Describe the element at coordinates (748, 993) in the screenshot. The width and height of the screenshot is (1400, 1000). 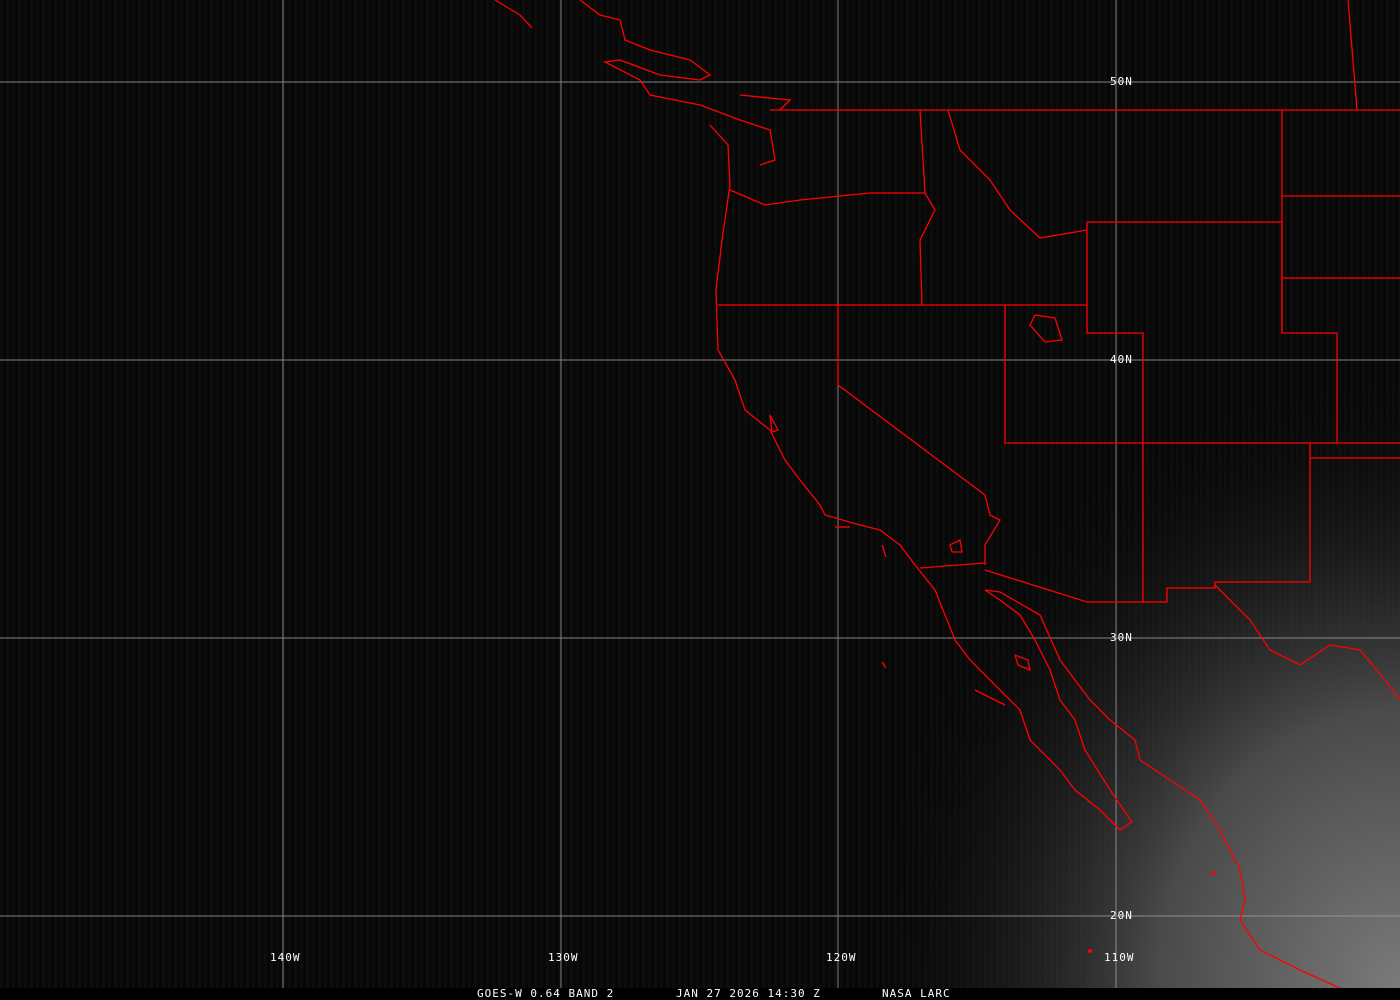
I see `image-datetime: JAN 27 2026 14:30 Z` at that location.